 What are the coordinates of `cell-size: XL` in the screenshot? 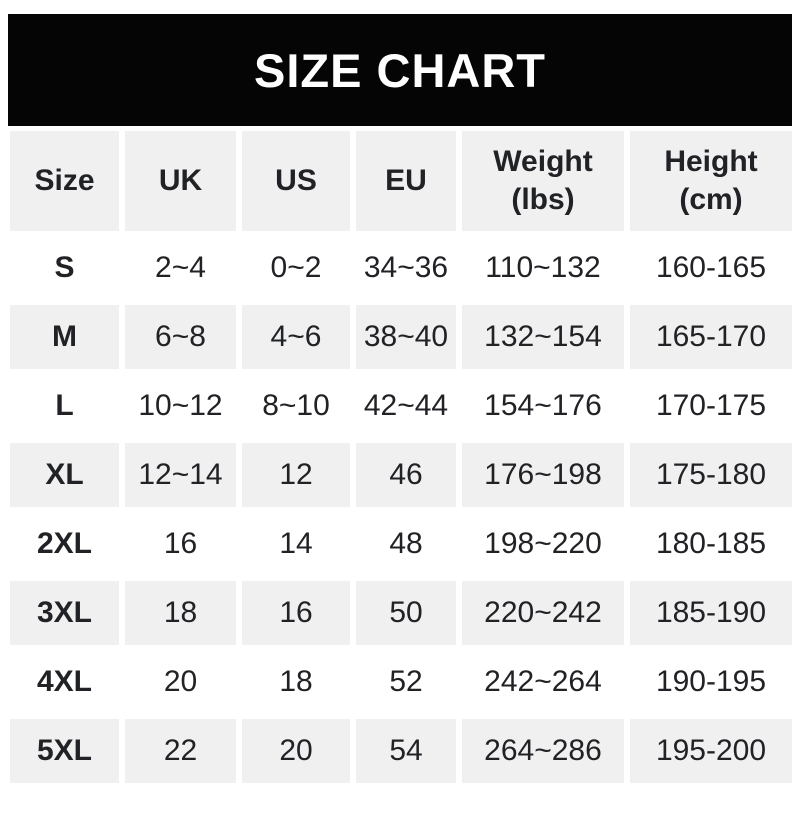 It's located at (64, 475).